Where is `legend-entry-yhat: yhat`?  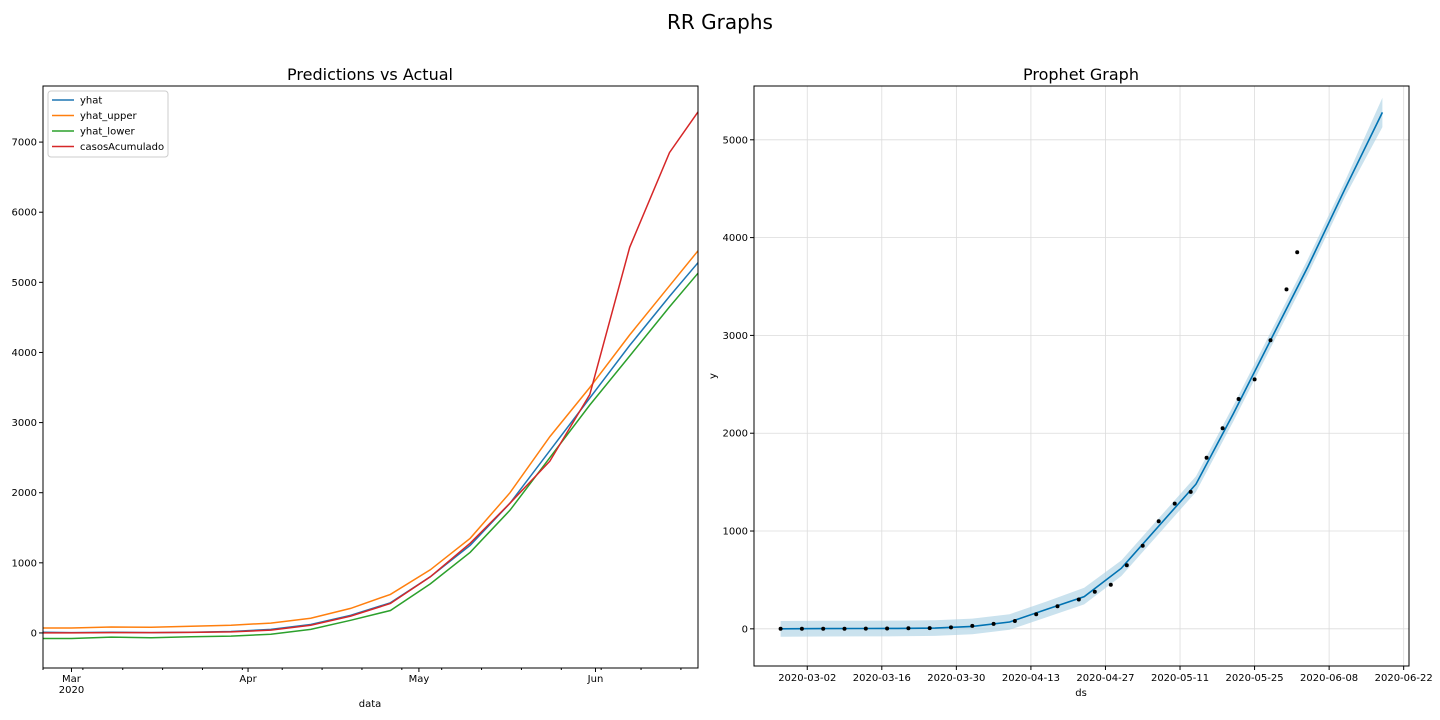
legend-entry-yhat: yhat is located at coordinates (91, 101).